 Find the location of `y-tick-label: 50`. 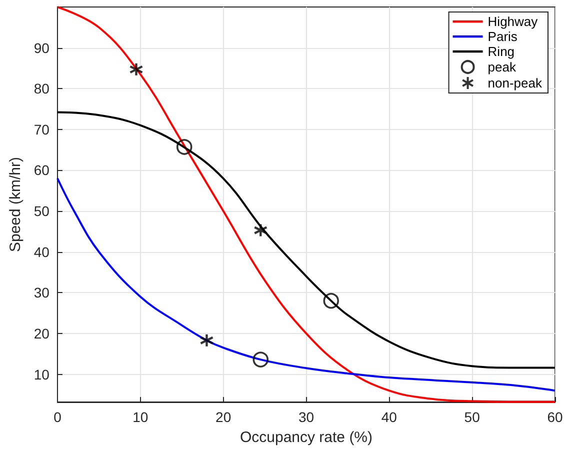

y-tick-label: 50 is located at coordinates (42, 211).